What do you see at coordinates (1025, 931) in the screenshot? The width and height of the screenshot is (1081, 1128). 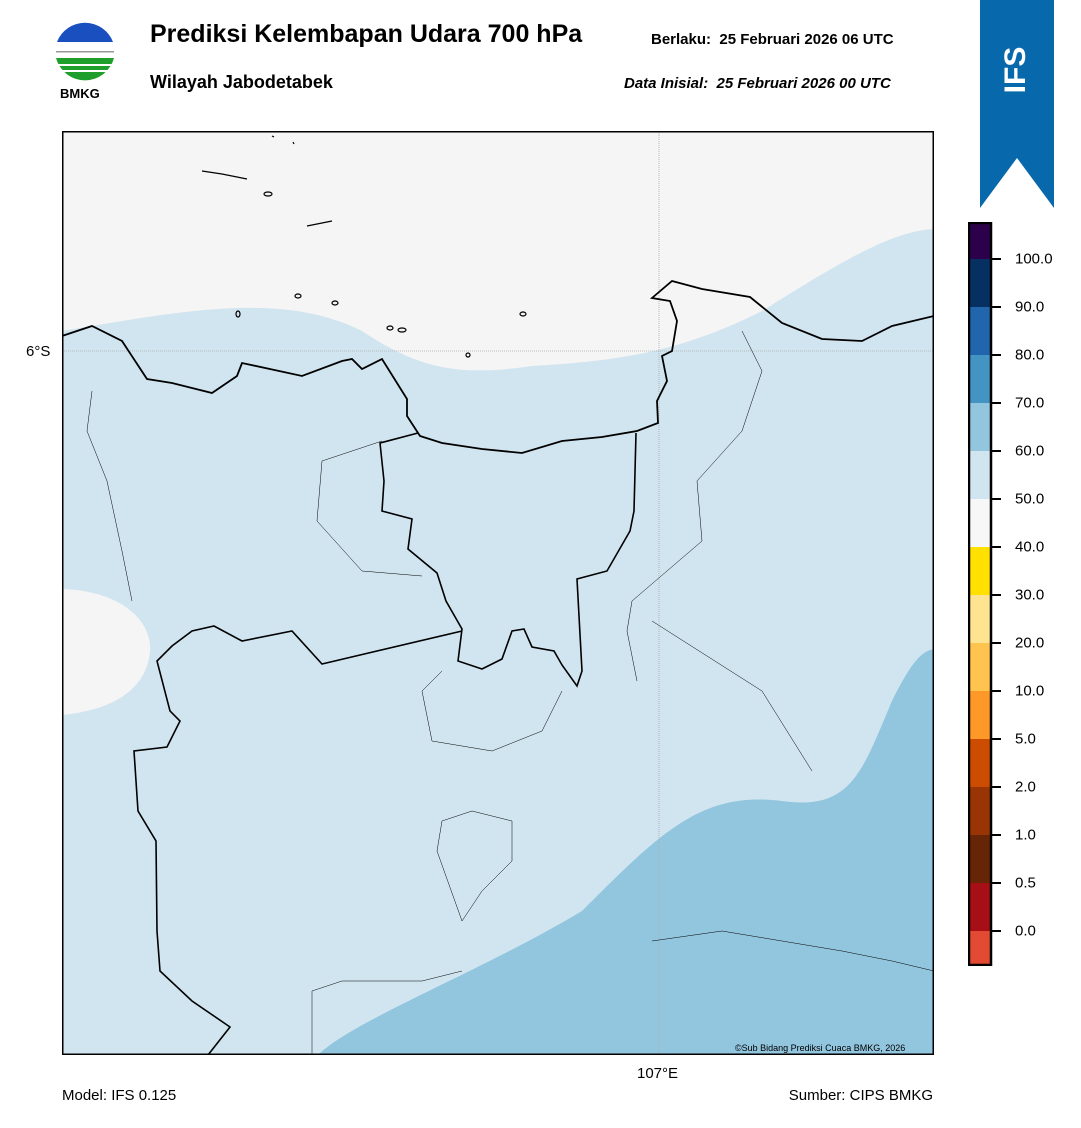 I see `colorbar-tick-label: 0.0` at bounding box center [1025, 931].